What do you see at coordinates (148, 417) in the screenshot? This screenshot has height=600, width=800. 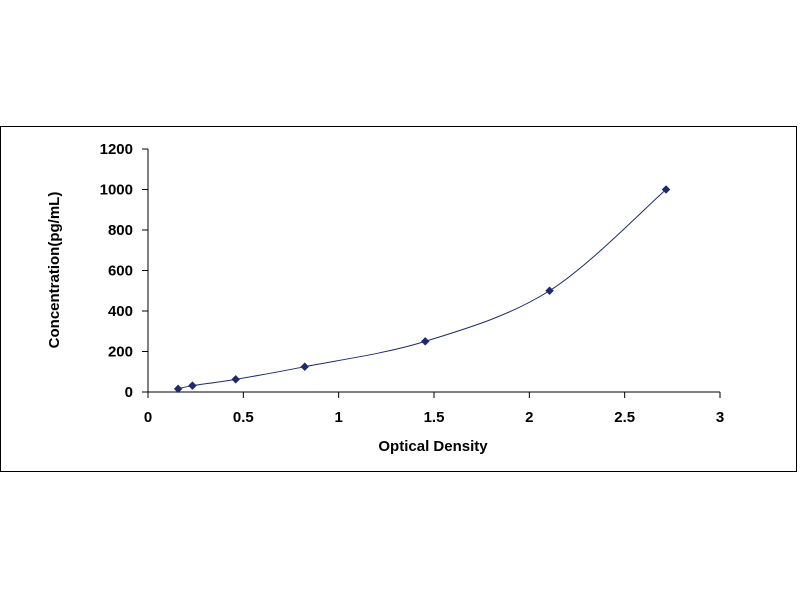 I see `x-tick-label: 0` at bounding box center [148, 417].